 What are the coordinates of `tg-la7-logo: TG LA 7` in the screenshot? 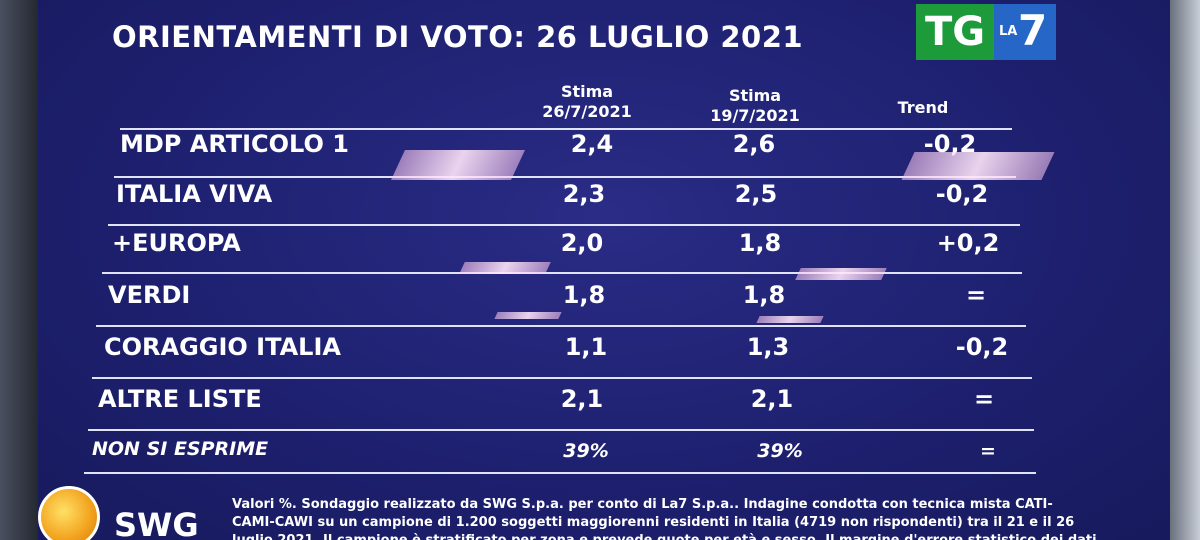 It's located at (986, 32).